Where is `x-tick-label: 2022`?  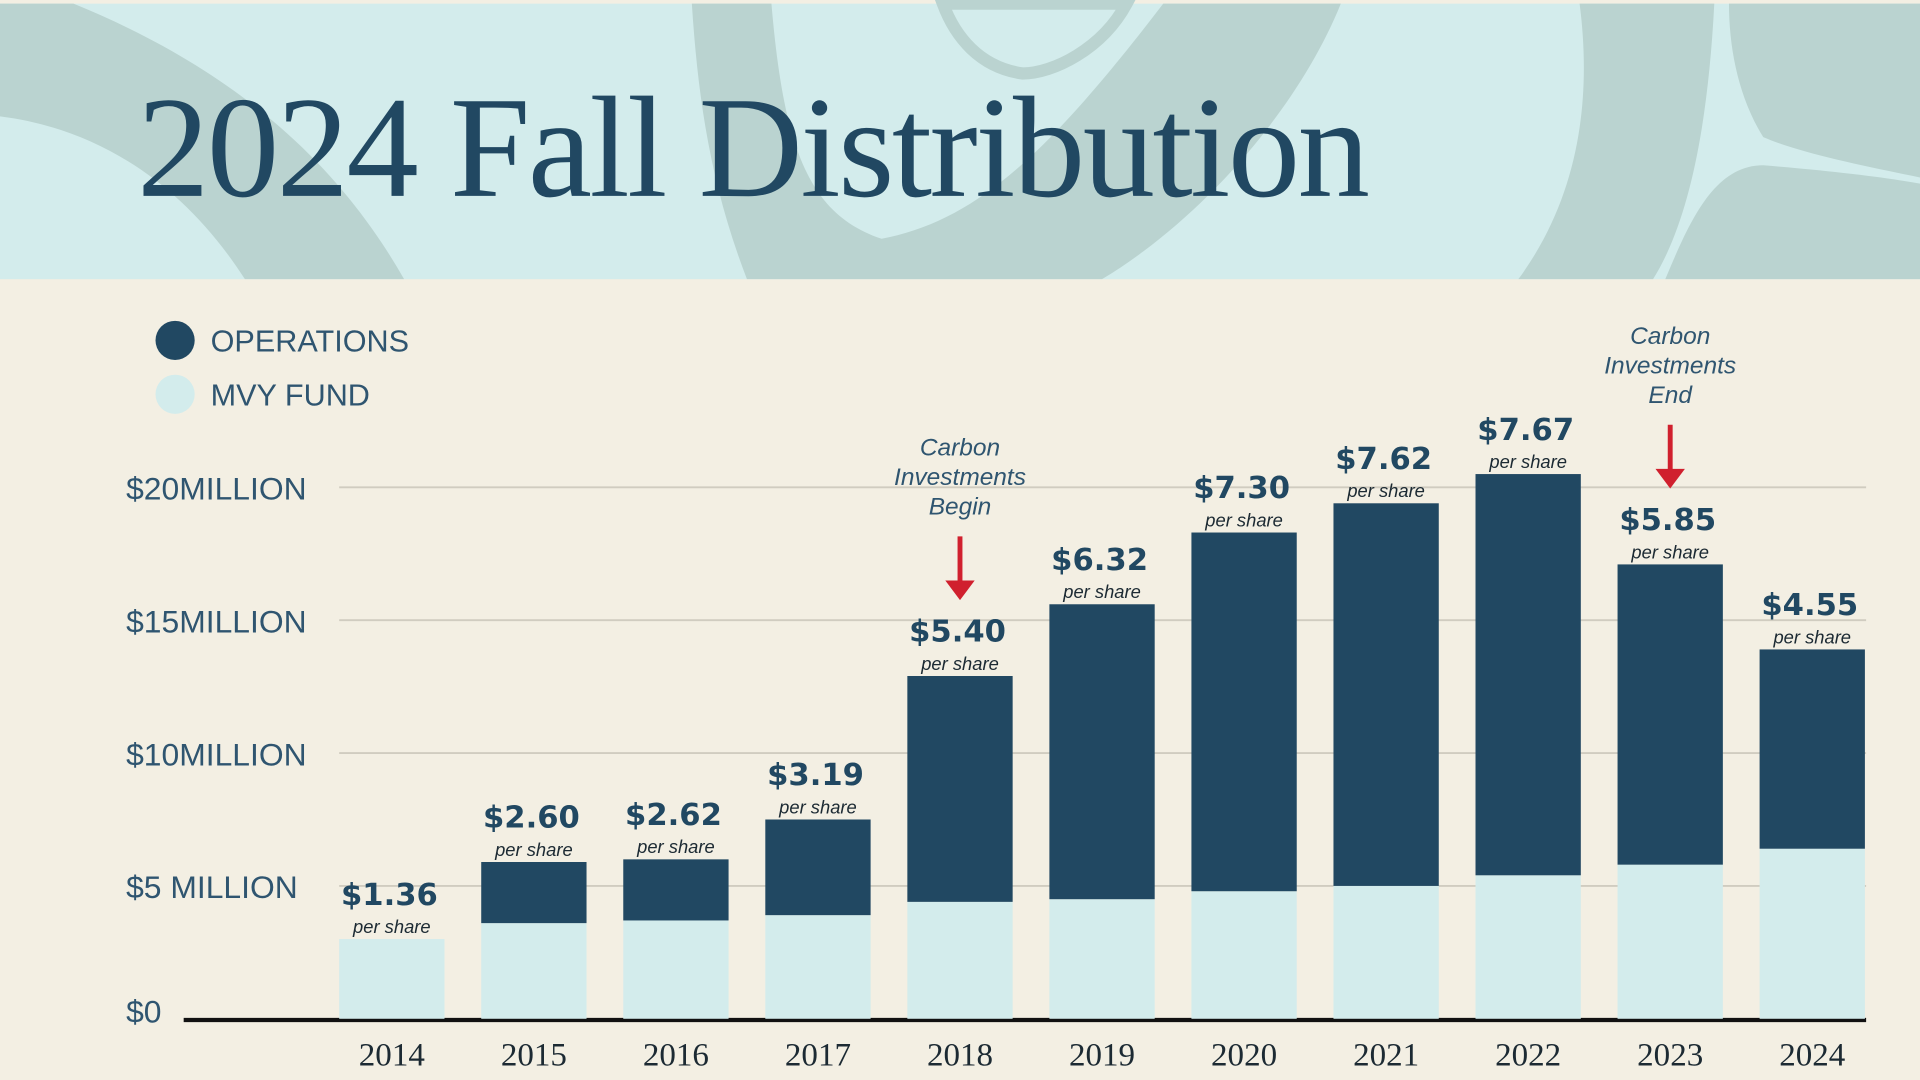 x-tick-label: 2022 is located at coordinates (1528, 1055).